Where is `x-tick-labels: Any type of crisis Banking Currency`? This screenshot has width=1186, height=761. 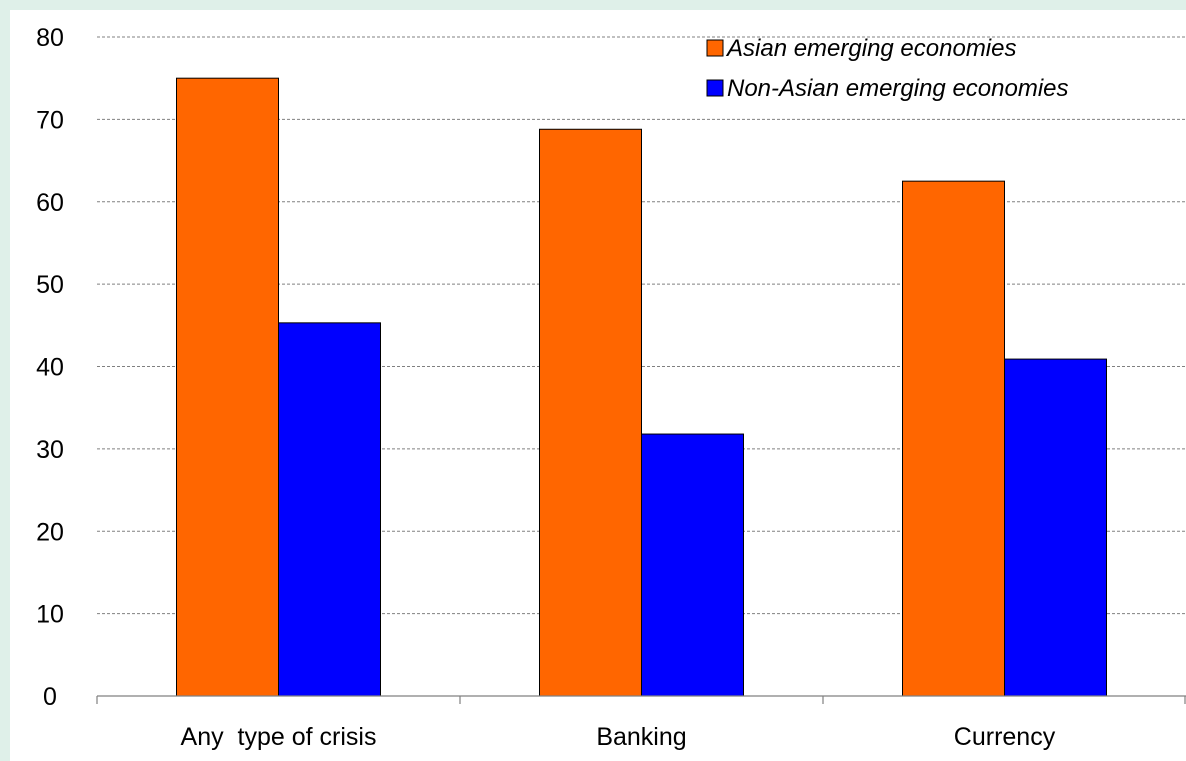 x-tick-labels: Any type of crisis Banking Currency is located at coordinates (618, 737).